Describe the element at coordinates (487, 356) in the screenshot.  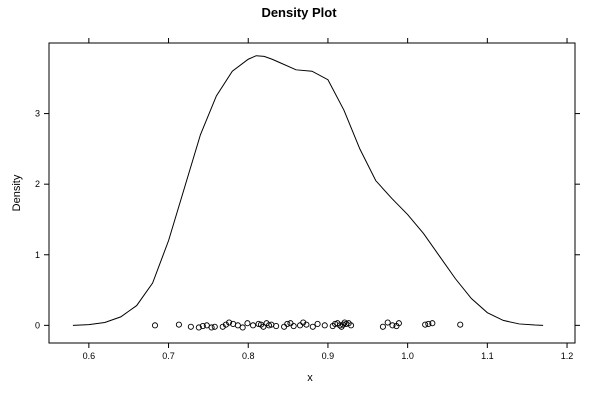
I see `x-tick-label: 1.1` at that location.